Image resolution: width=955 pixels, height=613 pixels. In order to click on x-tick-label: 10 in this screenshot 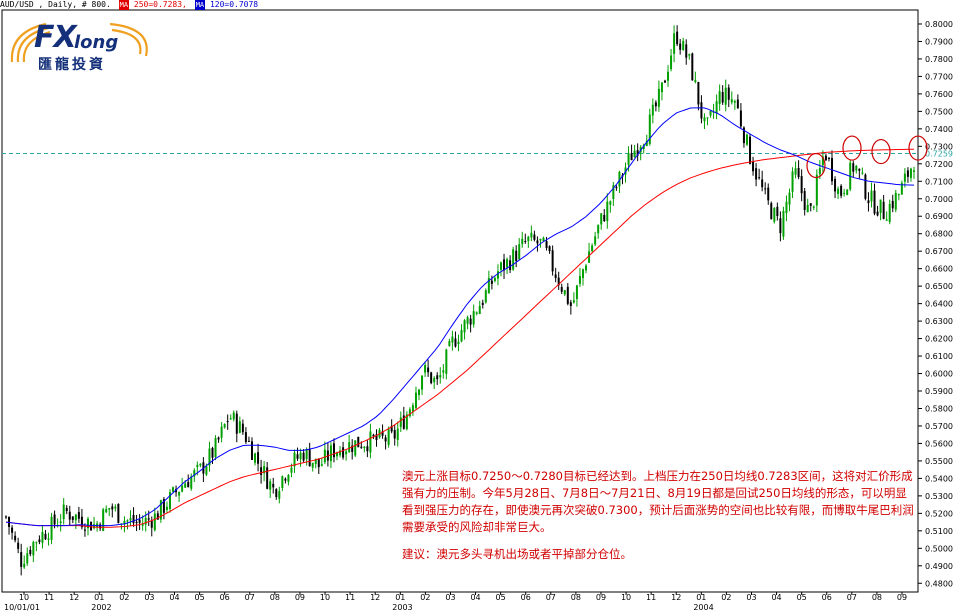, I will do `click(24, 597)`.